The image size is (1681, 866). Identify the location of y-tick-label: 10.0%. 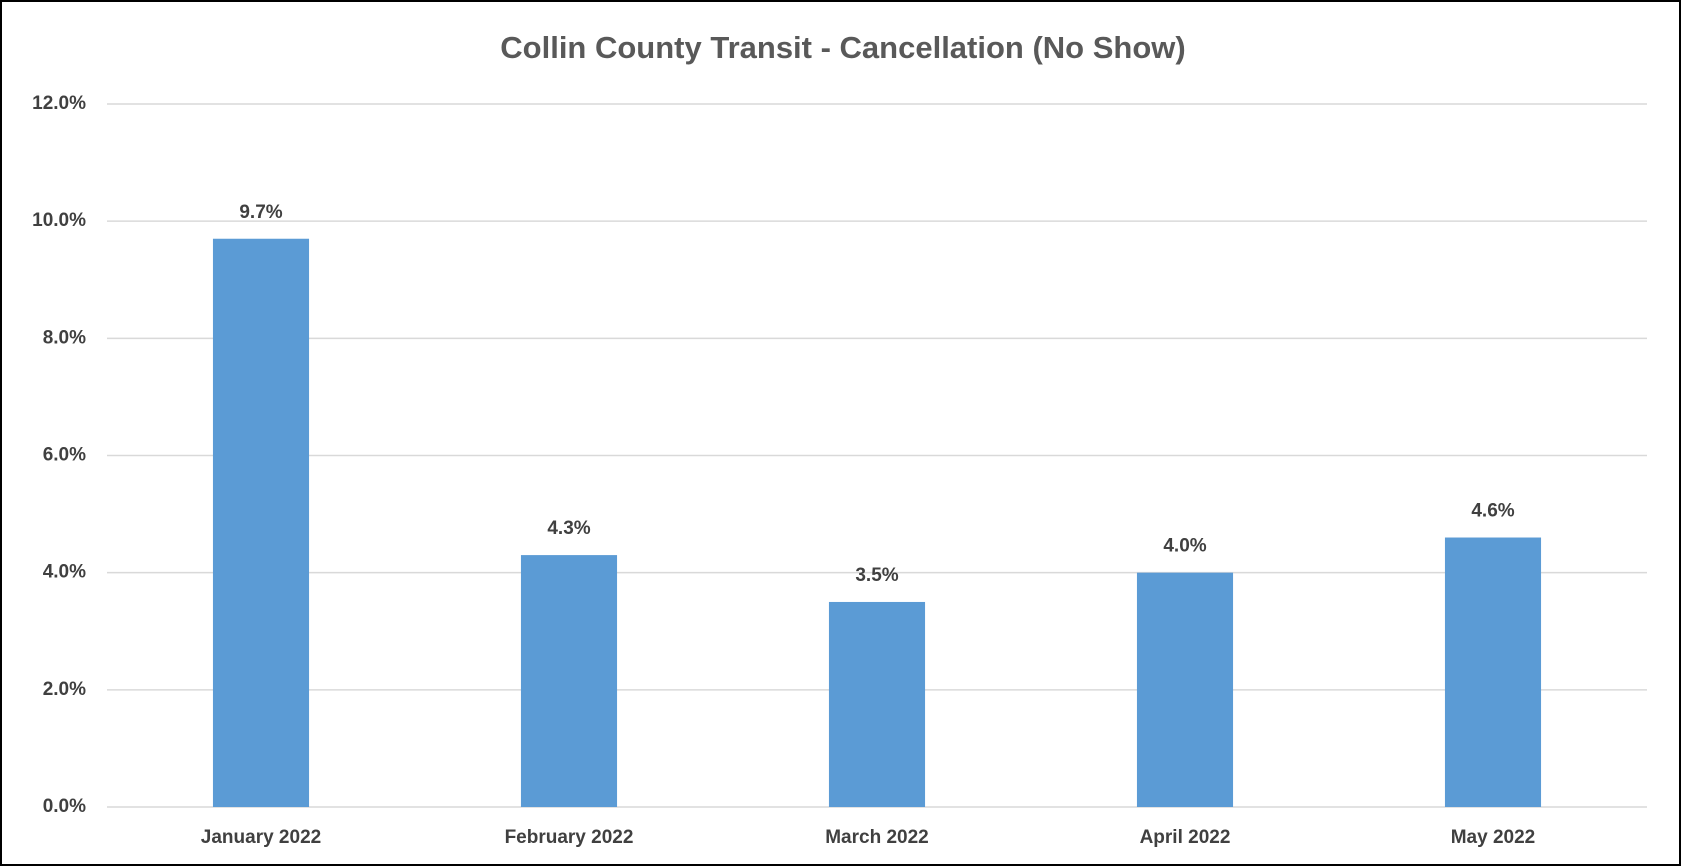
(59, 220).